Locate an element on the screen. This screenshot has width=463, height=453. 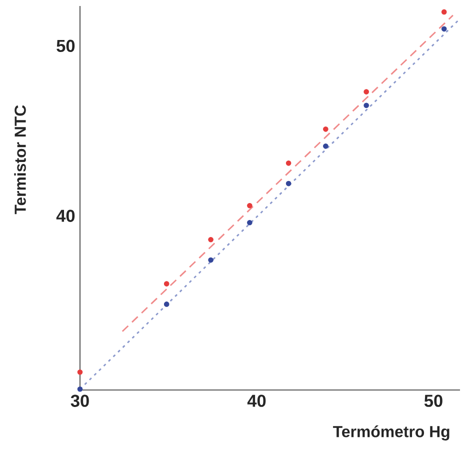
x-tick-label: 40 is located at coordinates (256, 400).